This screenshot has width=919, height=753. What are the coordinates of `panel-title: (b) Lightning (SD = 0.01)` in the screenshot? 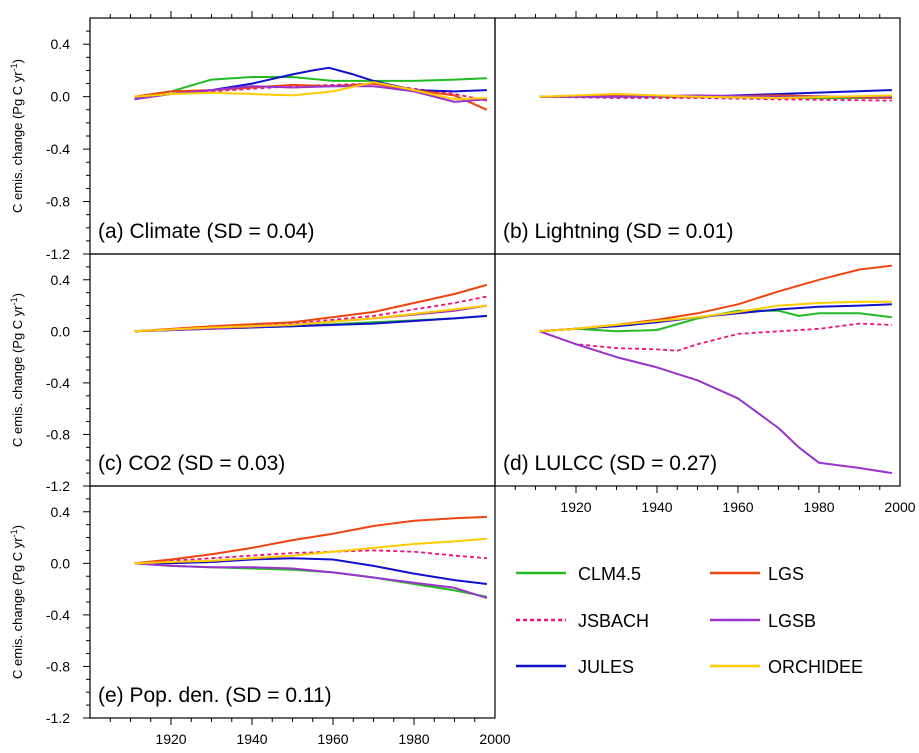 It's located at (618, 231).